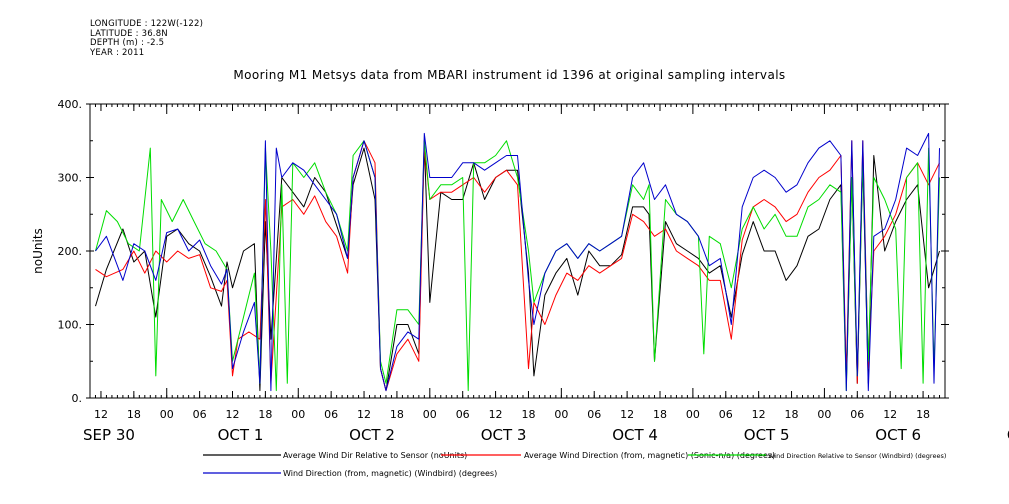  I want to click on day-label: SEP 30, so click(109, 435).